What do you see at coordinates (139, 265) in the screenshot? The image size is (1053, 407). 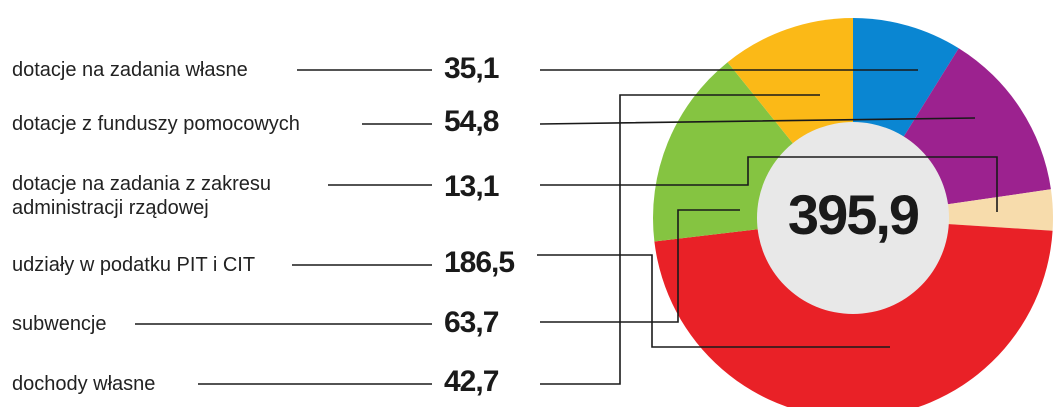 I see `legend-label-udzialy-pit-cit: udziały w podatku PIT i CIT` at bounding box center [139, 265].